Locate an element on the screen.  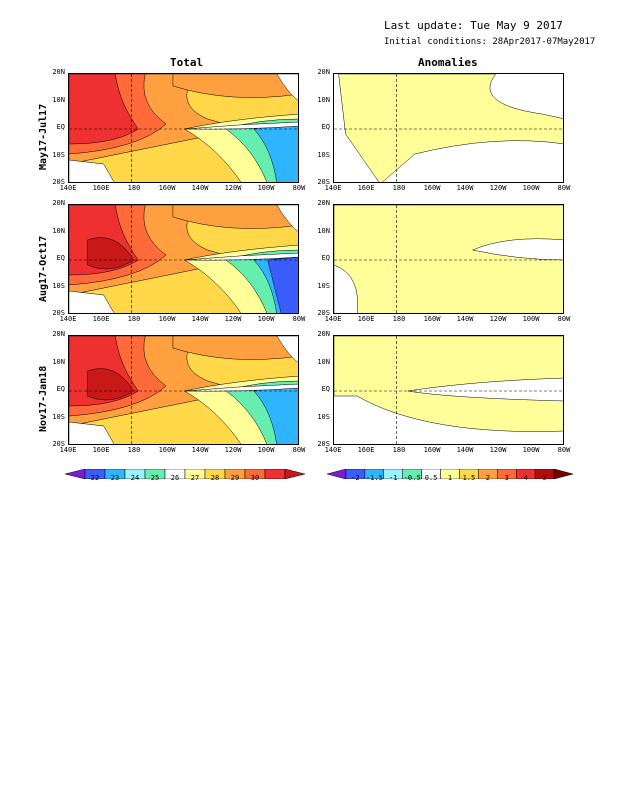
colorbar-label: -1.5 is located at coordinates (374, 478).